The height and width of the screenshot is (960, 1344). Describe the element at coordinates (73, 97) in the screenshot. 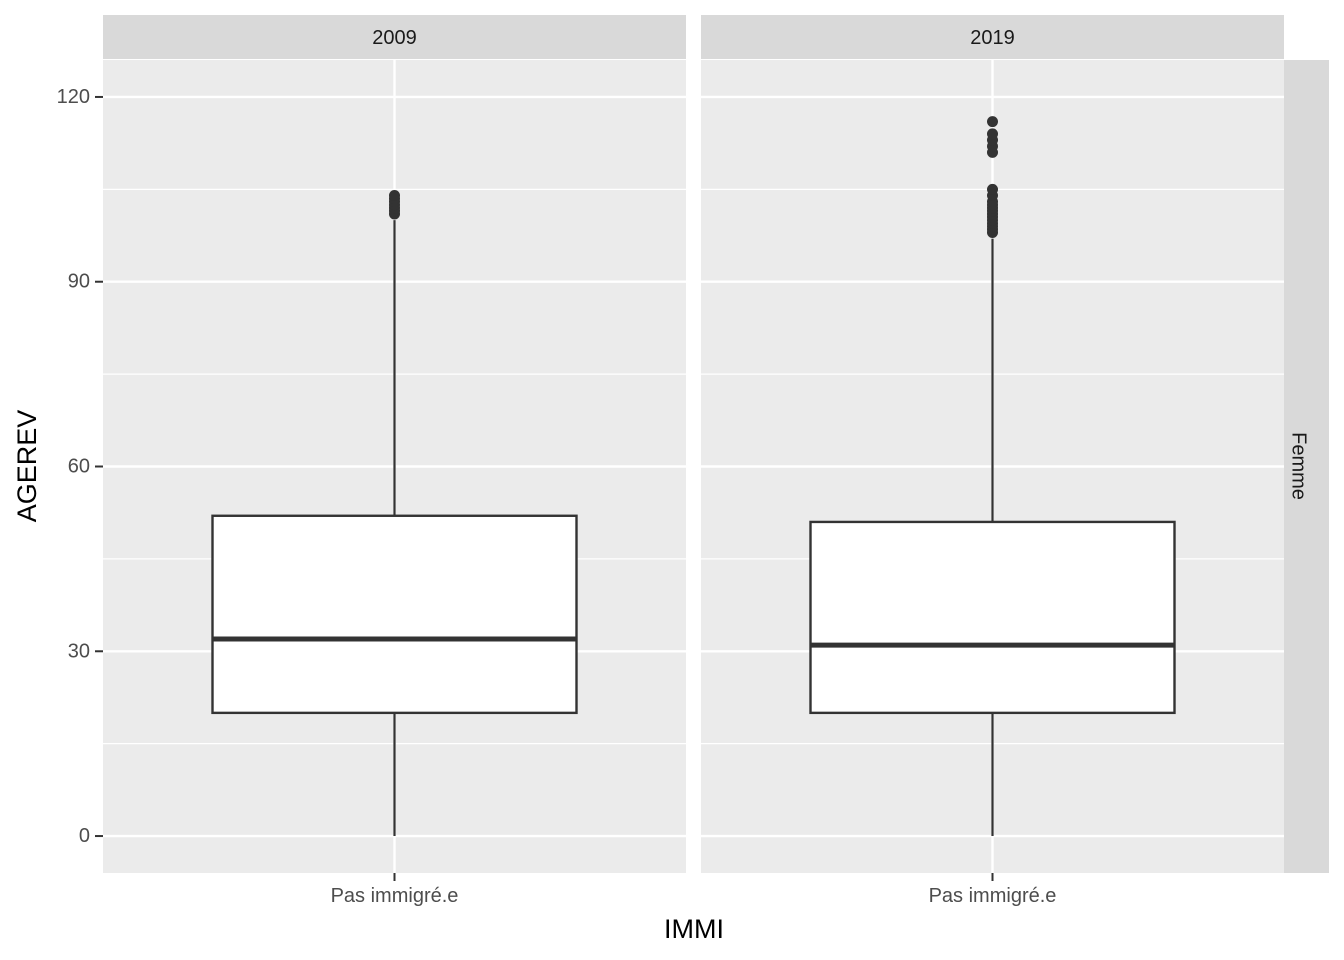

I see `y-tick-label: 120` at that location.